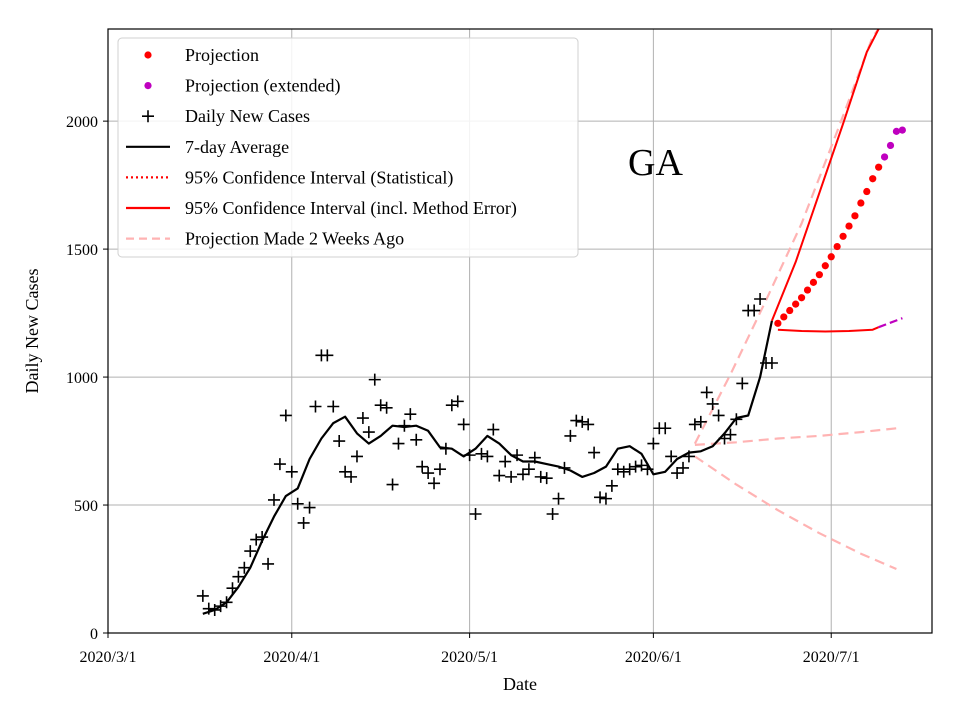 The image size is (960, 720). I want to click on legend-handle-magenta-dot, so click(148, 86).